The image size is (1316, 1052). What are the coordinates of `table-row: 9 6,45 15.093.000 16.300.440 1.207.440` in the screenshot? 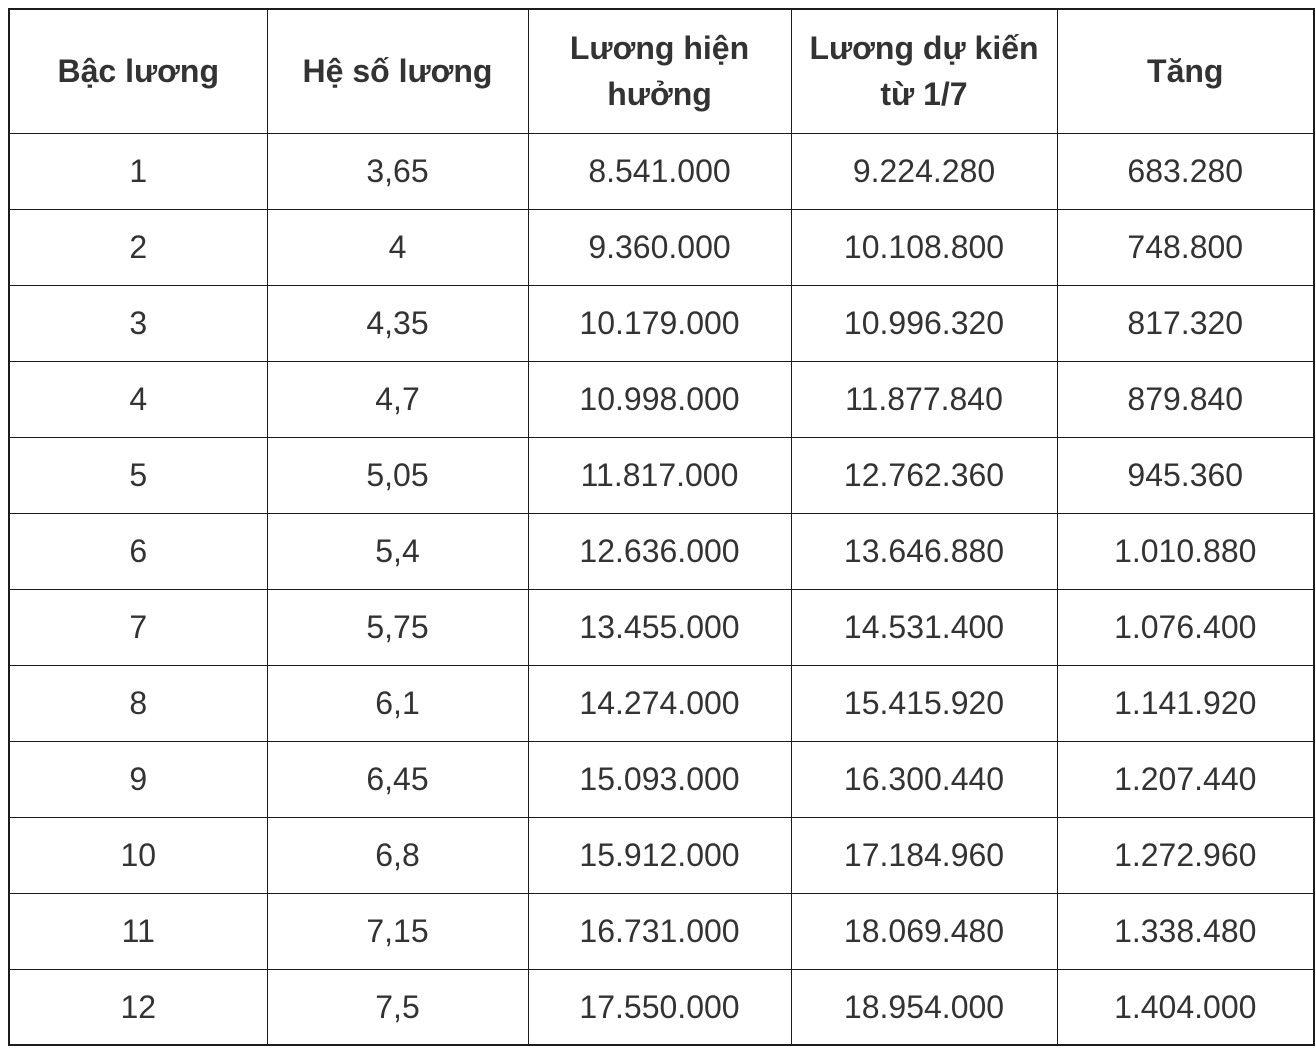 It's located at (661, 779).